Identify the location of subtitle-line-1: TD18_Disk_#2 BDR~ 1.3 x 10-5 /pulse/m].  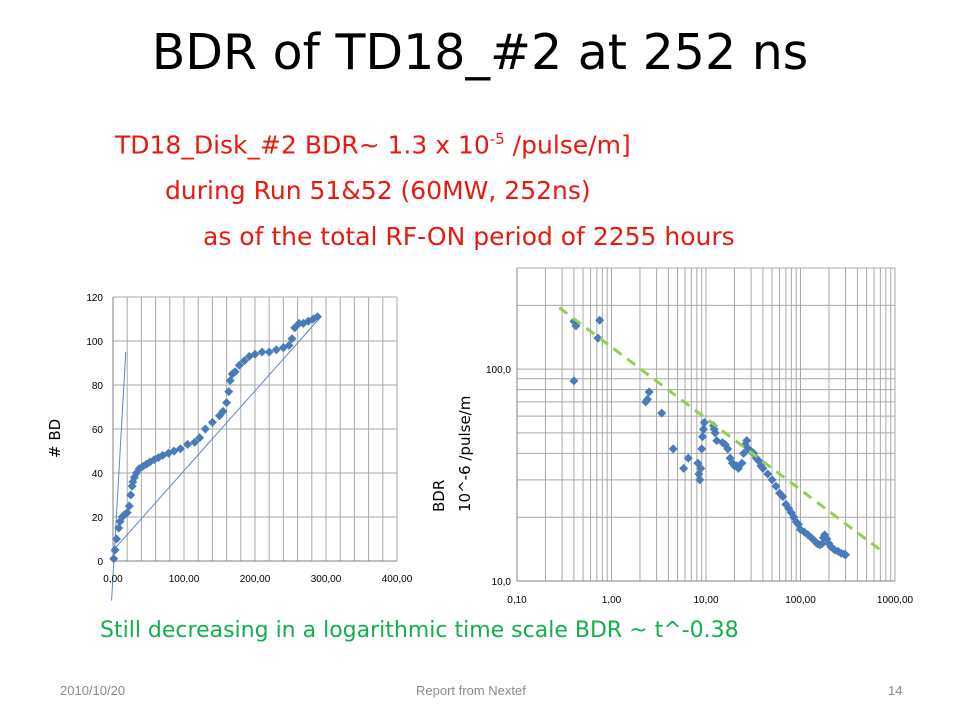
(373, 144).